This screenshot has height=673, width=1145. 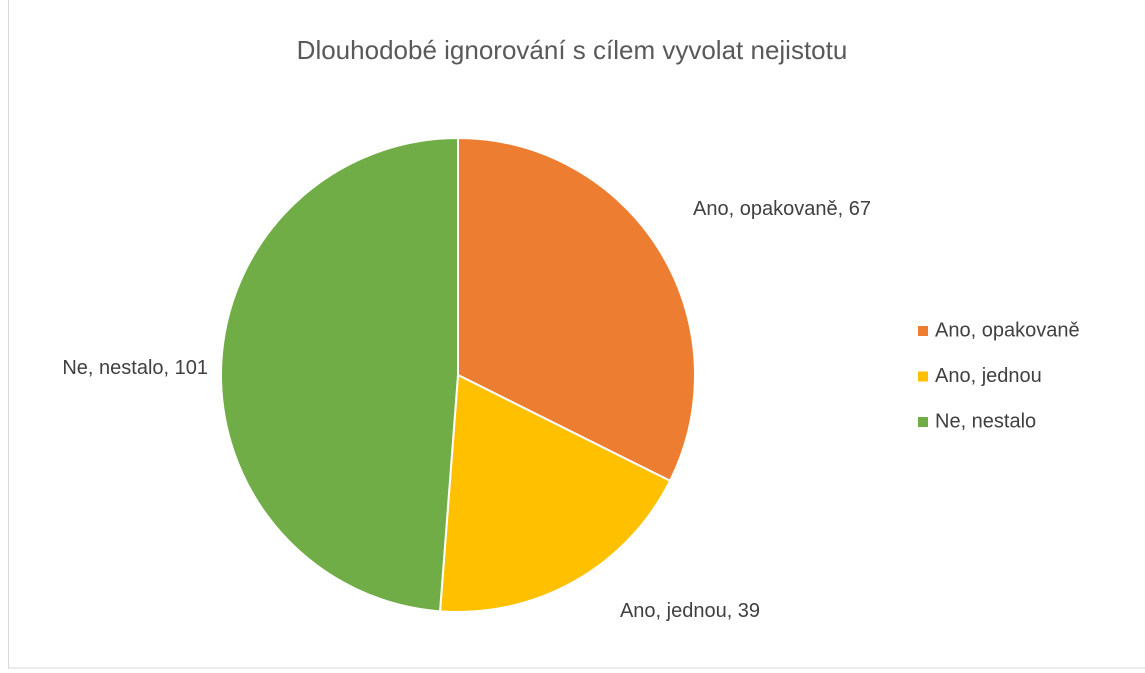 What do you see at coordinates (690, 611) in the screenshot?
I see `data-label: Ano, jednou, 39` at bounding box center [690, 611].